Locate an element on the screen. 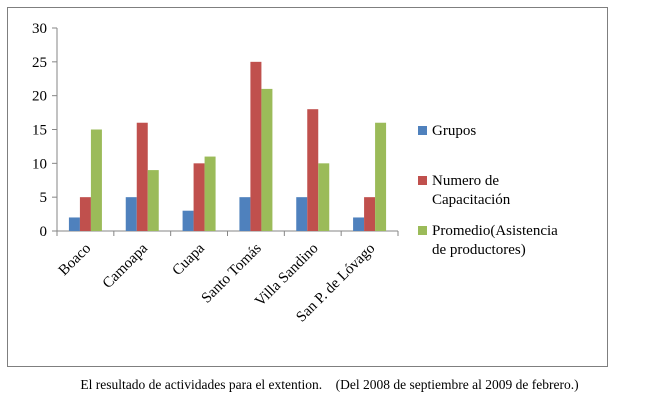  legend-label-3: Promedio(Asistencia de productores) is located at coordinates (495, 240).